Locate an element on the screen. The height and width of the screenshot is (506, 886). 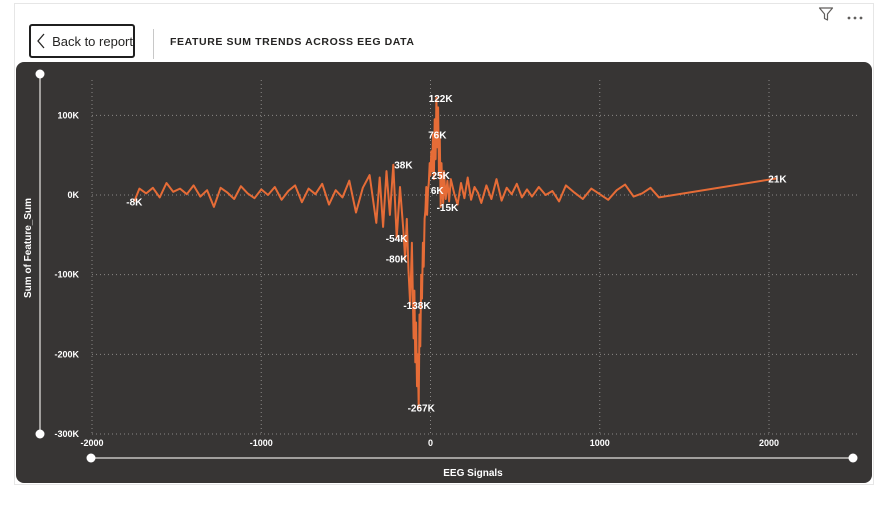
back-to-report-button: Back to report is located at coordinates (82, 41).